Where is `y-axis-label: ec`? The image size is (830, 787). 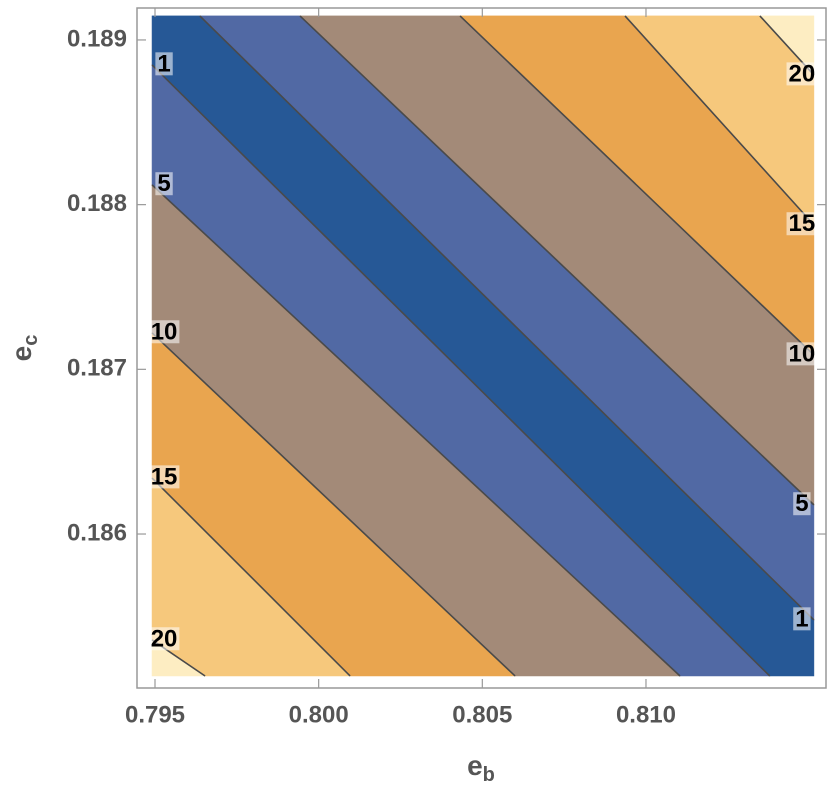 y-axis-label: ec is located at coordinates (24, 348).